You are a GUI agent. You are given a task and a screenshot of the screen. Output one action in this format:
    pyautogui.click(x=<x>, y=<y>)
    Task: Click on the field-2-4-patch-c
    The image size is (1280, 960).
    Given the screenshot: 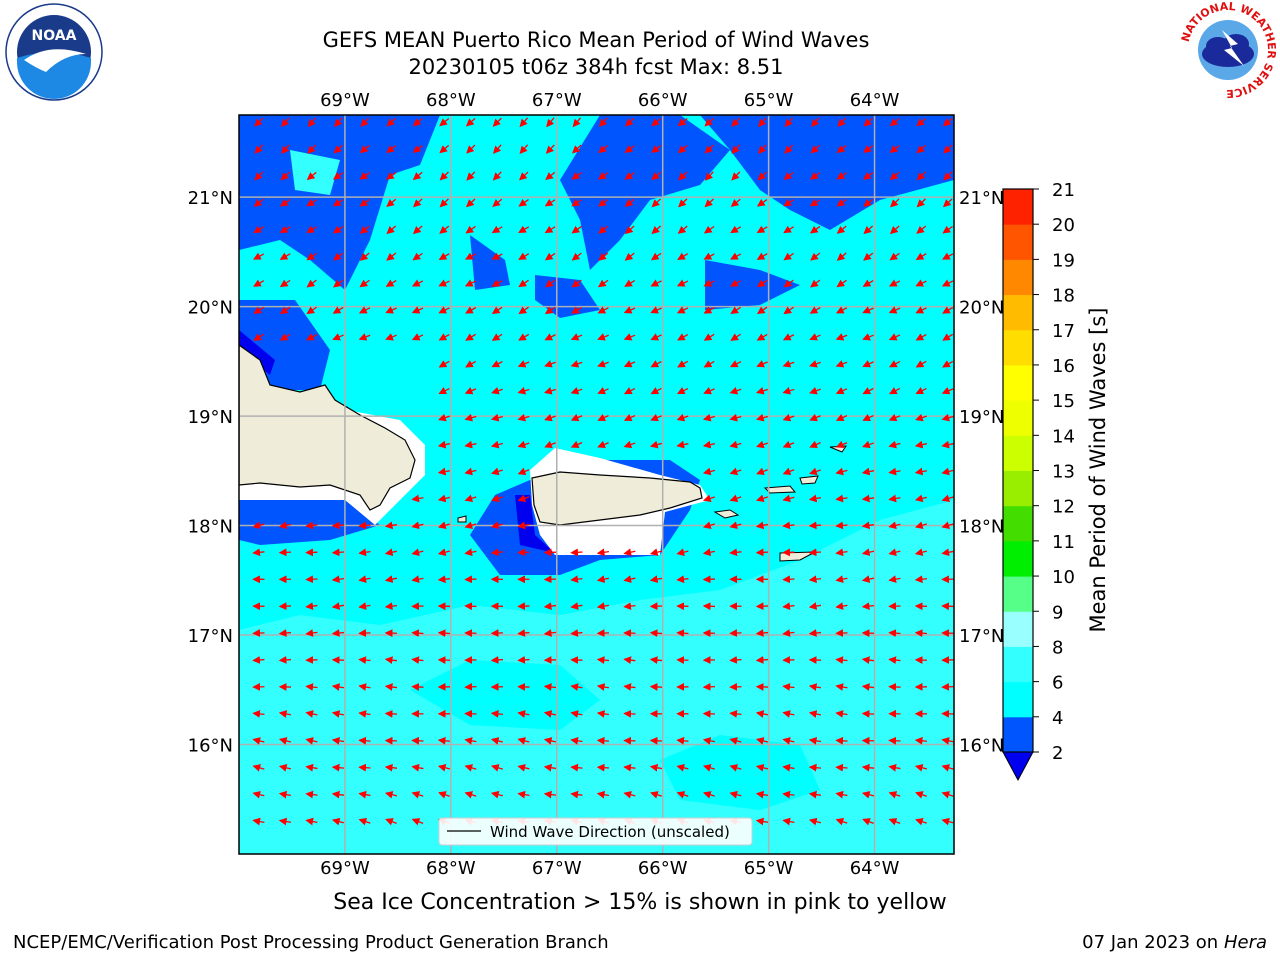 What is the action you would take?
    pyautogui.click(x=752, y=285)
    